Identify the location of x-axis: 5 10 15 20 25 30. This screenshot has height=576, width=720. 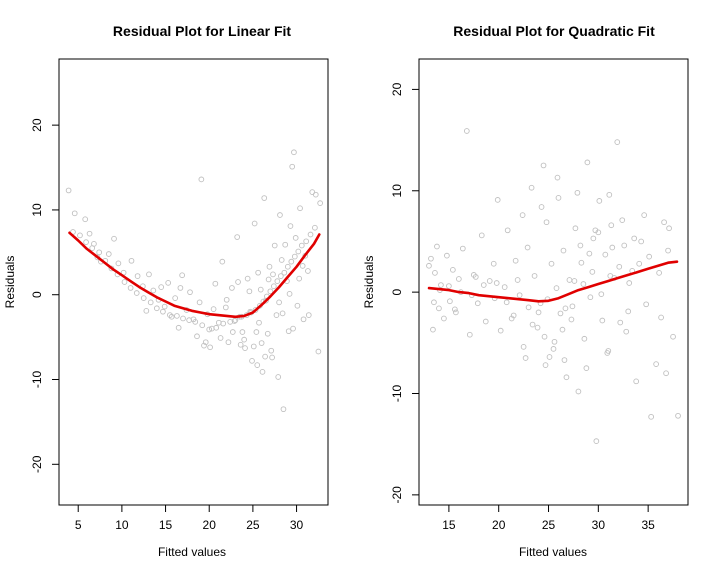
(189, 518).